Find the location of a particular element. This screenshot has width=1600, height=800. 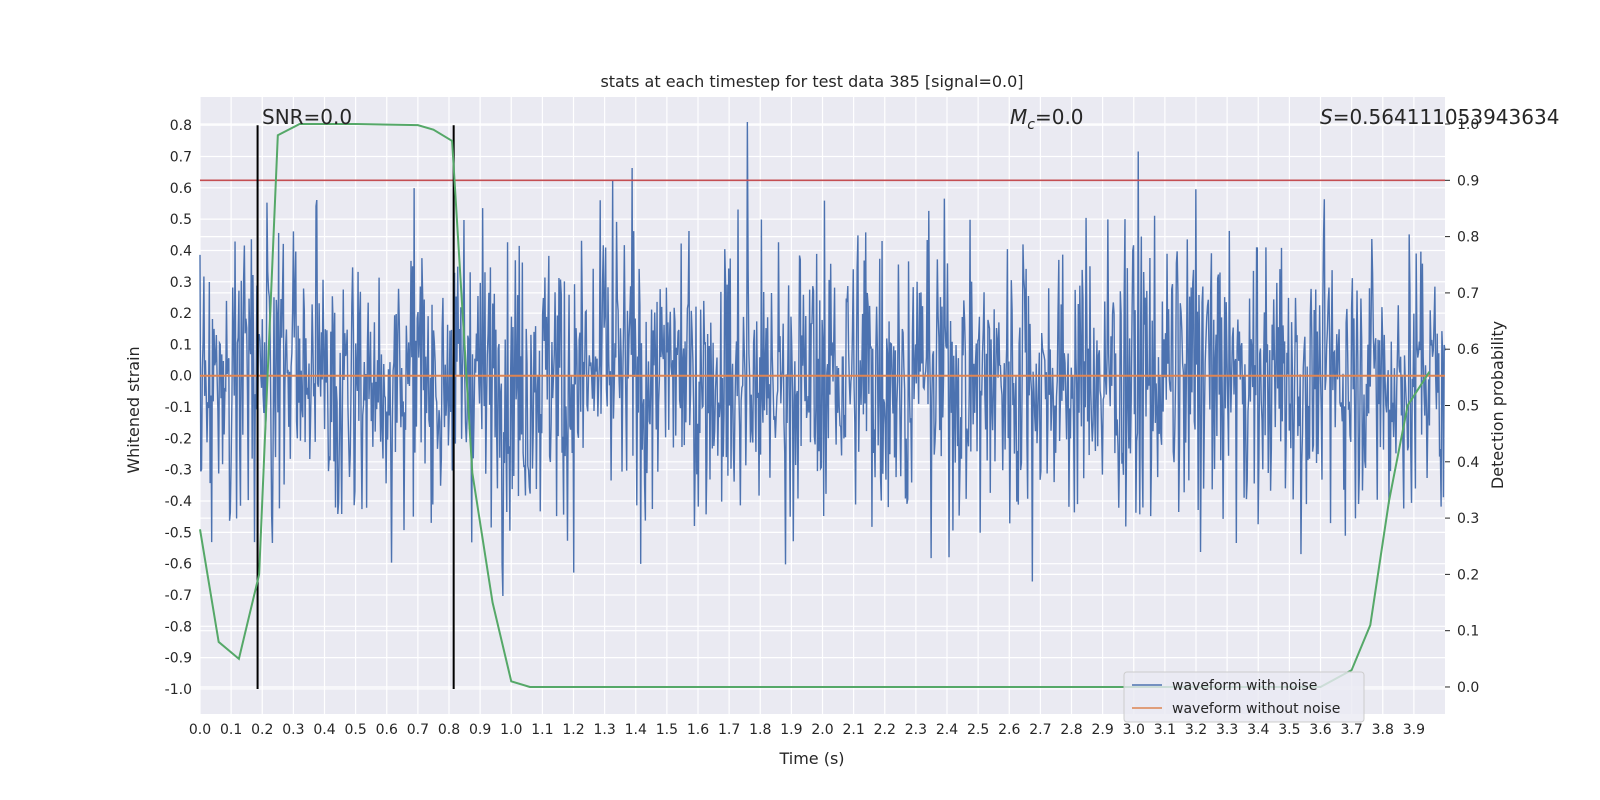

y-tick-label: 0.8 is located at coordinates (181, 126).